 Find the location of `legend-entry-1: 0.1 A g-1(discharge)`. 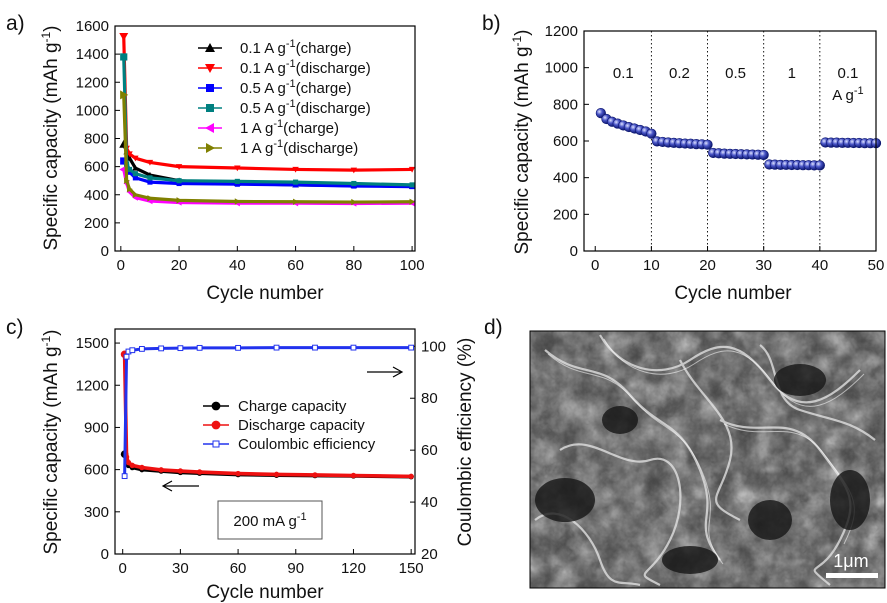

legend-entry-1: 0.1 A g-1(discharge) is located at coordinates (305, 67).